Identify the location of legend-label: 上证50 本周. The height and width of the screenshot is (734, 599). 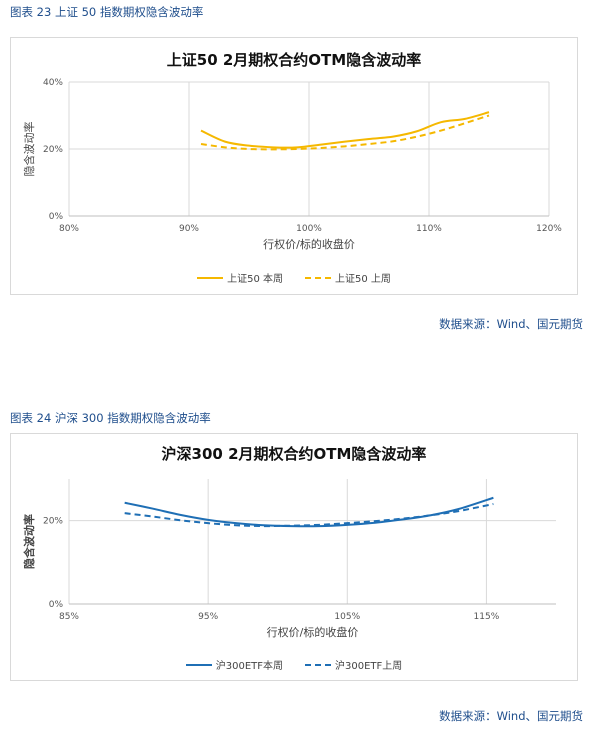
(255, 279).